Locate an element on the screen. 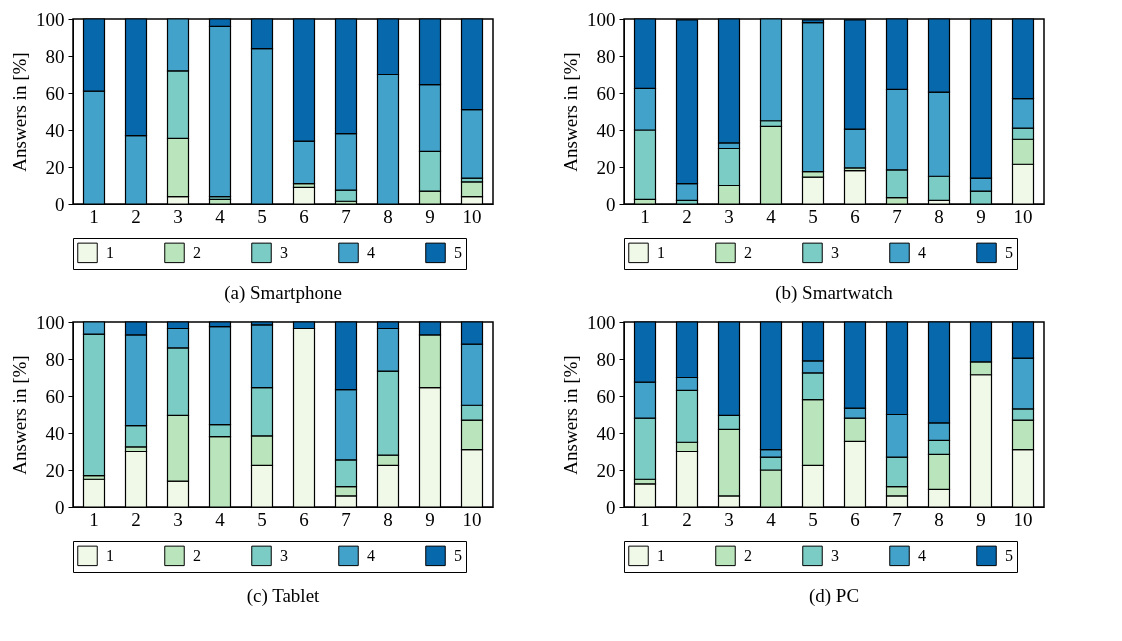 Image resolution: width=1122 pixels, height=641 pixels. text: (a) Smartphone is located at coordinates (283, 292).